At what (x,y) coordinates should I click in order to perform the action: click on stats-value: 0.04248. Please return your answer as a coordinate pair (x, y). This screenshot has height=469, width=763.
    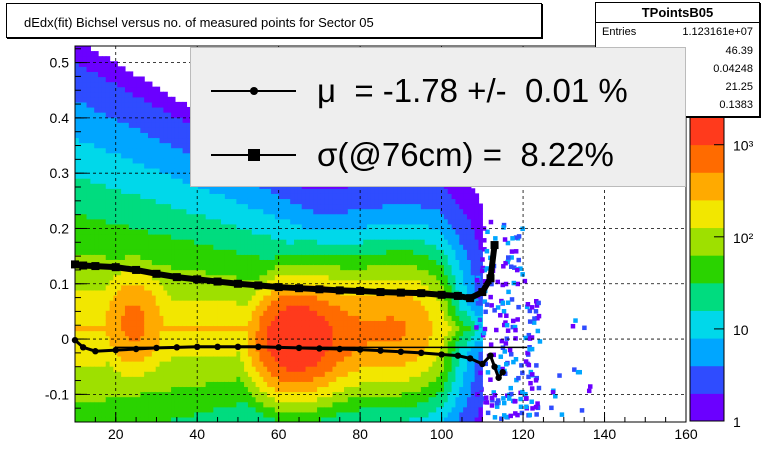
    Looking at the image, I should click on (733, 69).